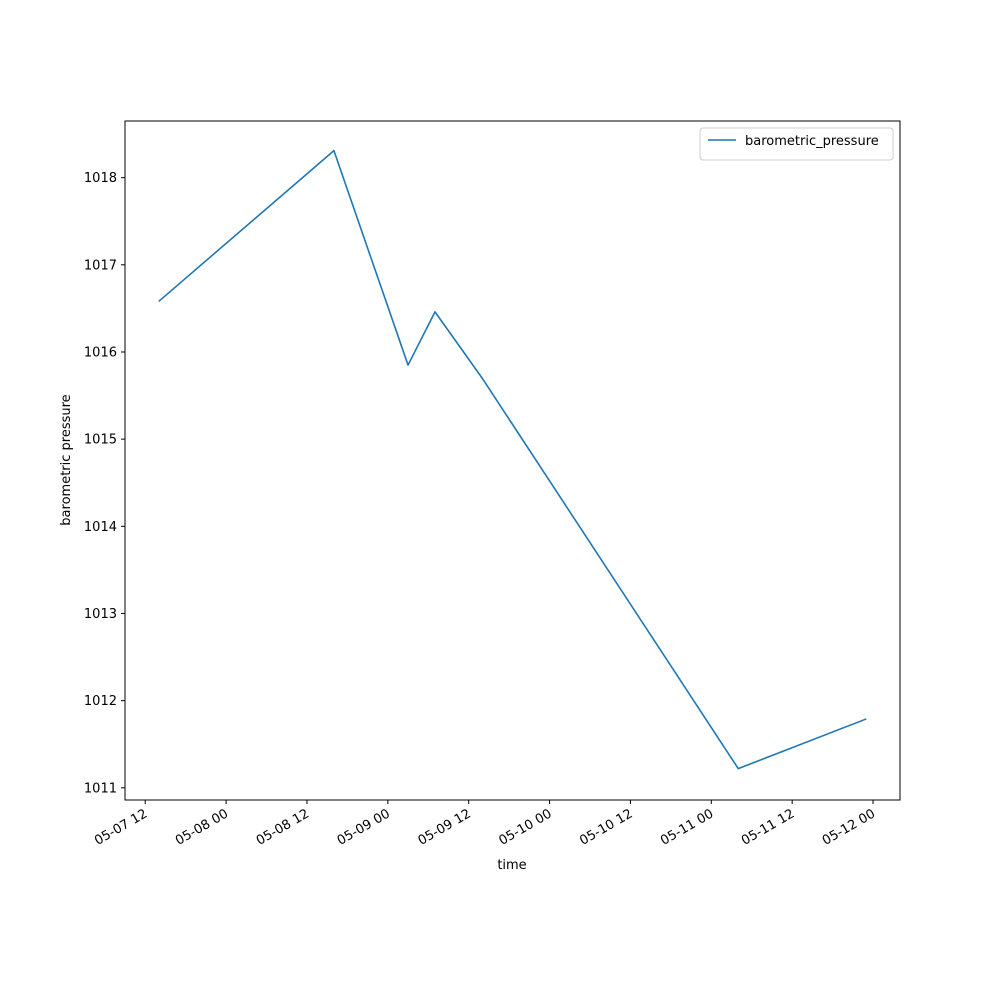  What do you see at coordinates (100, 178) in the screenshot?
I see `y-tick-label: 1018` at bounding box center [100, 178].